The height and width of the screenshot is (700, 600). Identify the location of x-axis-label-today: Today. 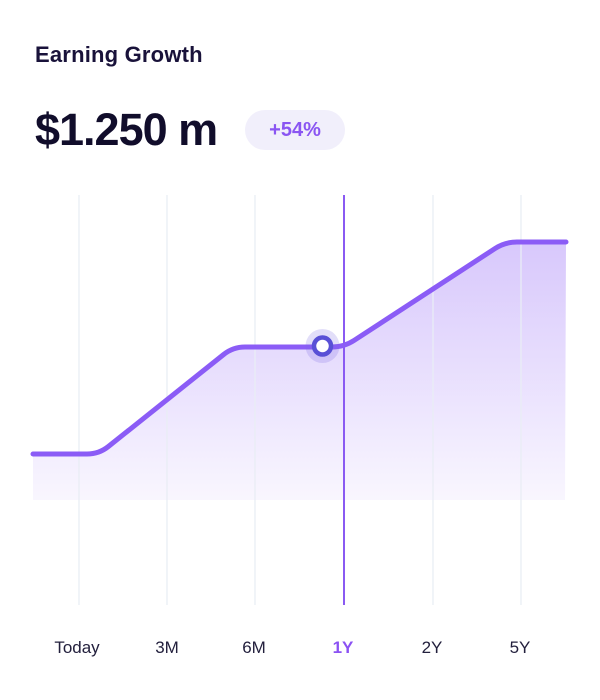
(77, 647).